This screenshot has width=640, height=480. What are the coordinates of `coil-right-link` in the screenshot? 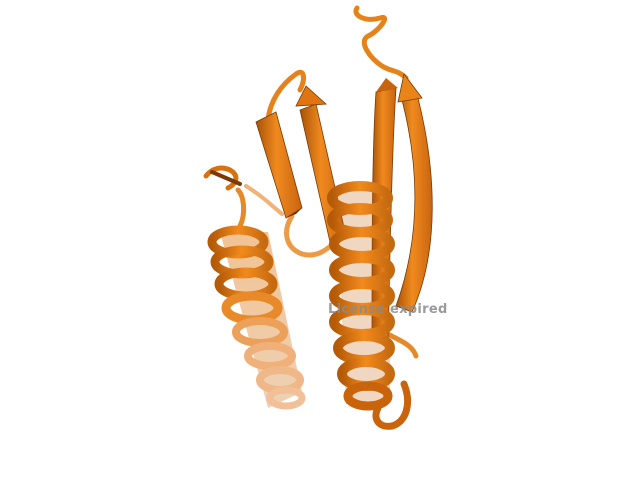 It's located at (402, 345).